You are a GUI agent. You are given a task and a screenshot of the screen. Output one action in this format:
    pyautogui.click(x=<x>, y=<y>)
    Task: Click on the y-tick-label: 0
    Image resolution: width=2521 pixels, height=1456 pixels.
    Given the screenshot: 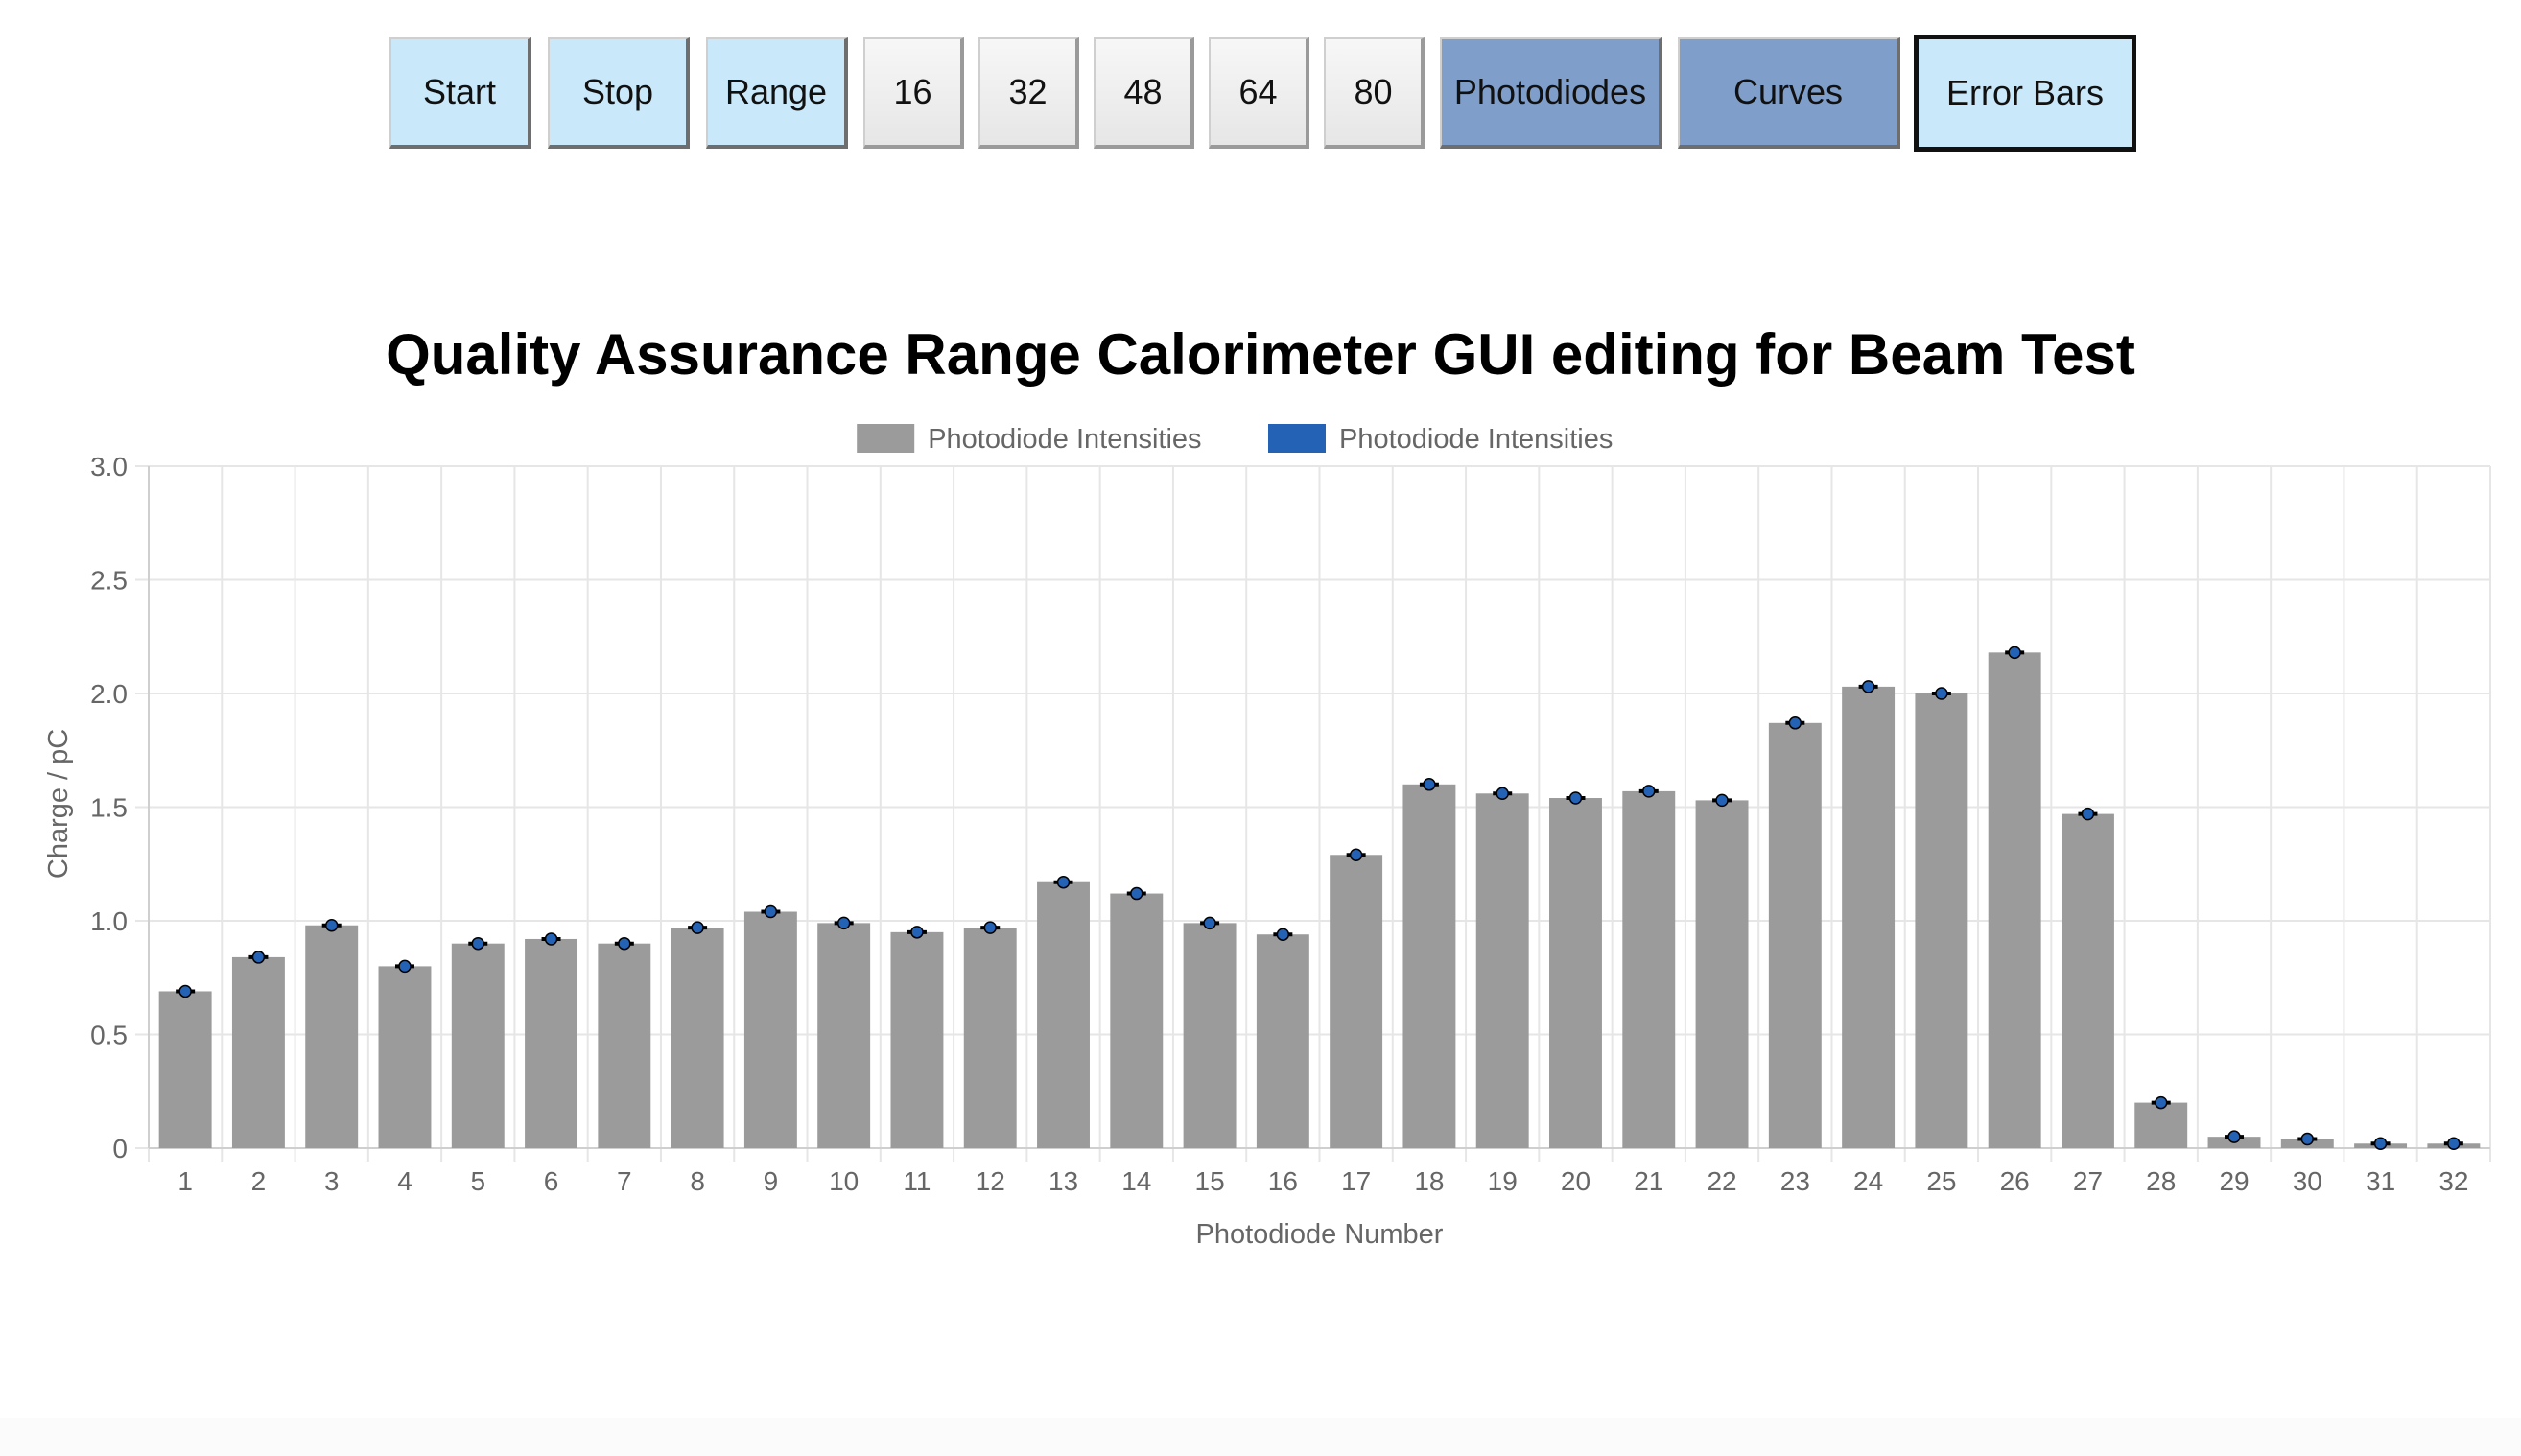 What is the action you would take?
    pyautogui.click(x=120, y=1148)
    